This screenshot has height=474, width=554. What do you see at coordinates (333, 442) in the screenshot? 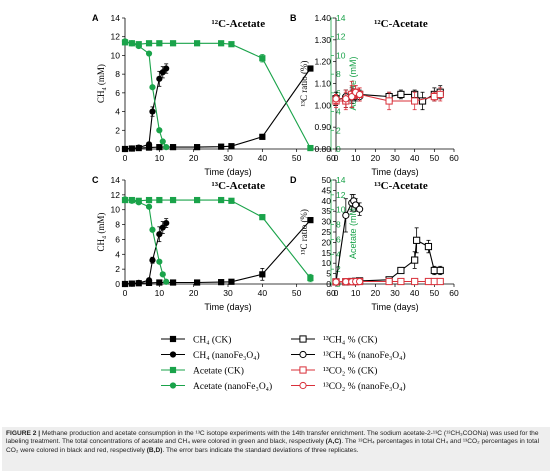
I see `caption-ref-ac: (A,C)` at bounding box center [333, 442].